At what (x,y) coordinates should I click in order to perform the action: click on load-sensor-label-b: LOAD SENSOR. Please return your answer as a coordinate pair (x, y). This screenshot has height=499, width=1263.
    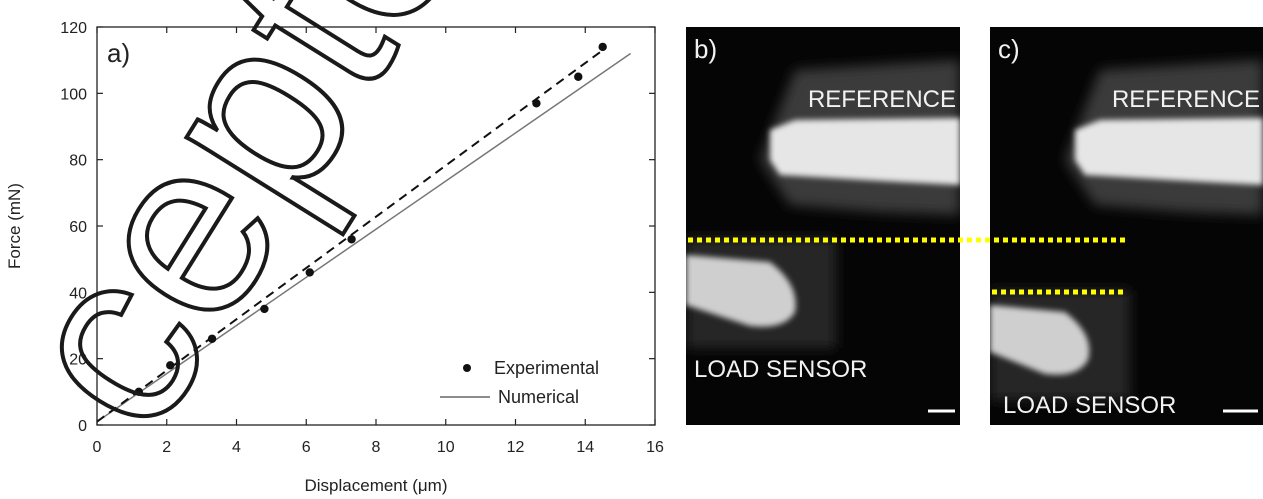
    Looking at the image, I should click on (780, 369).